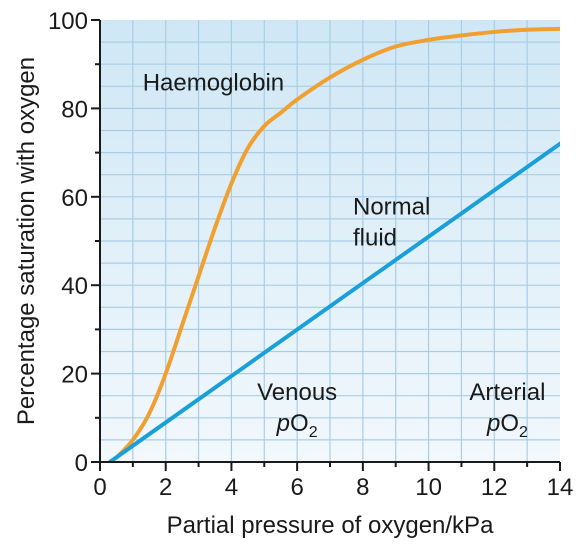  What do you see at coordinates (74, 198) in the screenshot?
I see `y-tick-label: 60` at bounding box center [74, 198].